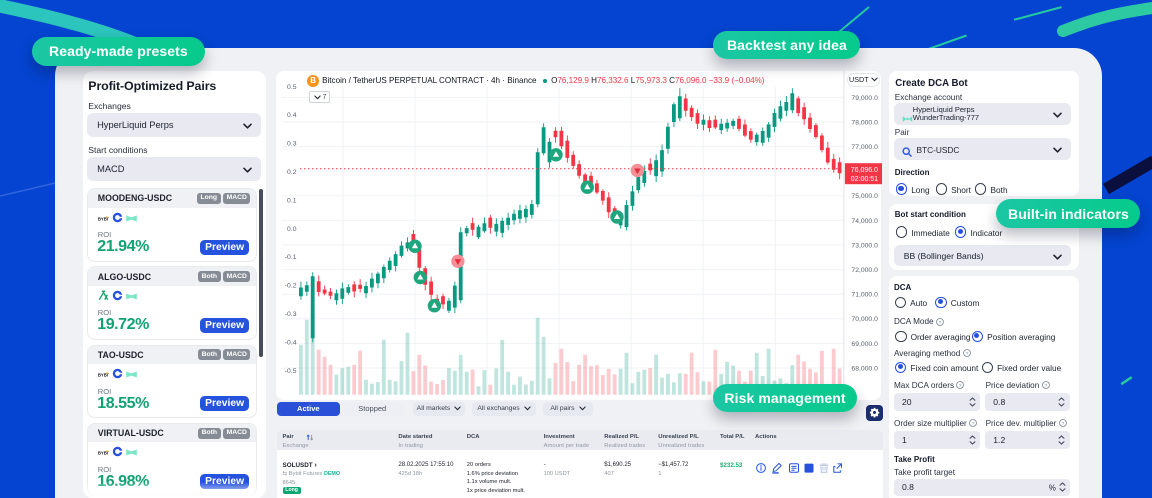 This screenshot has height=498, width=1152. Describe the element at coordinates (864, 344) in the screenshot. I see `svg-text: 69,000.0` at that location.